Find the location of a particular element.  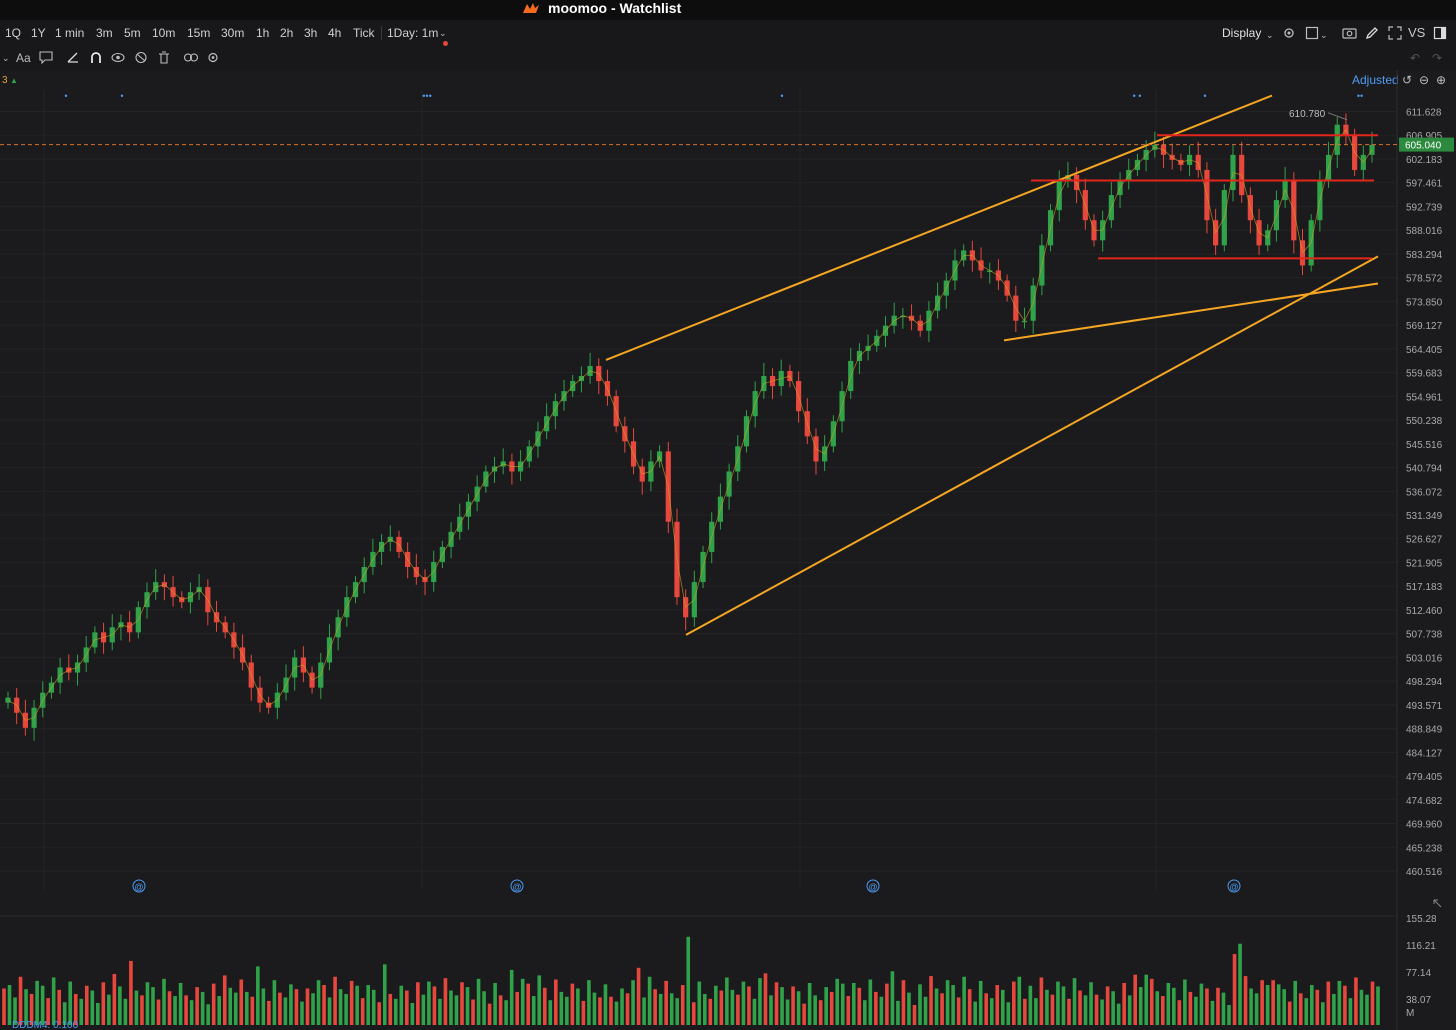

timeframe-1y: 1Y is located at coordinates (38, 33).